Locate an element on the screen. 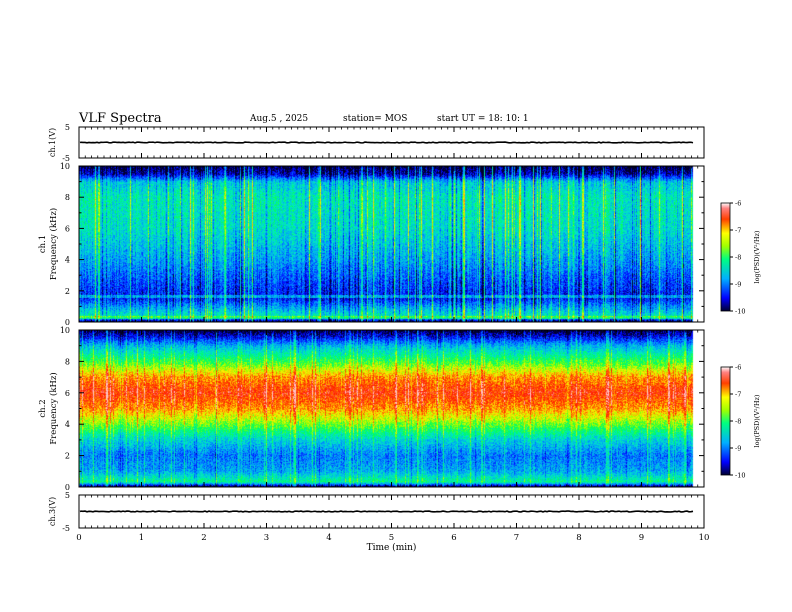 The height and width of the screenshot is (612, 792). x-tick-label: 0 is located at coordinates (78, 538).